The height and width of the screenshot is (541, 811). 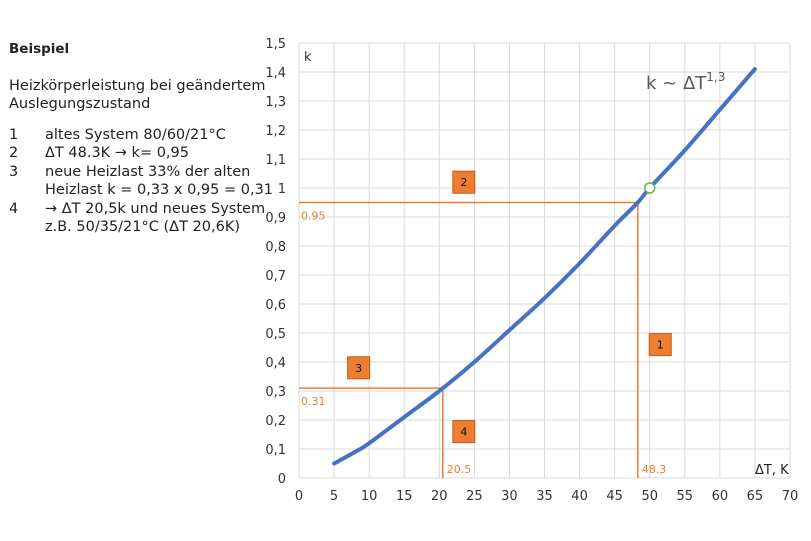 What do you see at coordinates (275, 276) in the screenshot?
I see `y-tick-label: 0,7` at bounding box center [275, 276].